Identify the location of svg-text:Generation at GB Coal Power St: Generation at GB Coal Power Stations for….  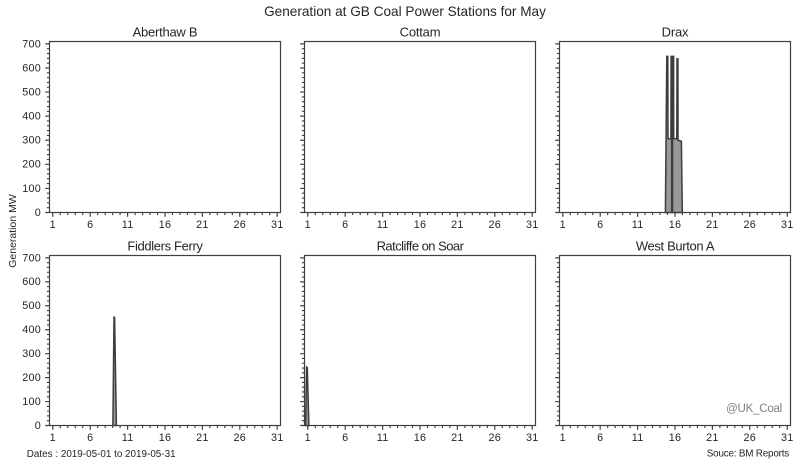
(405, 11).